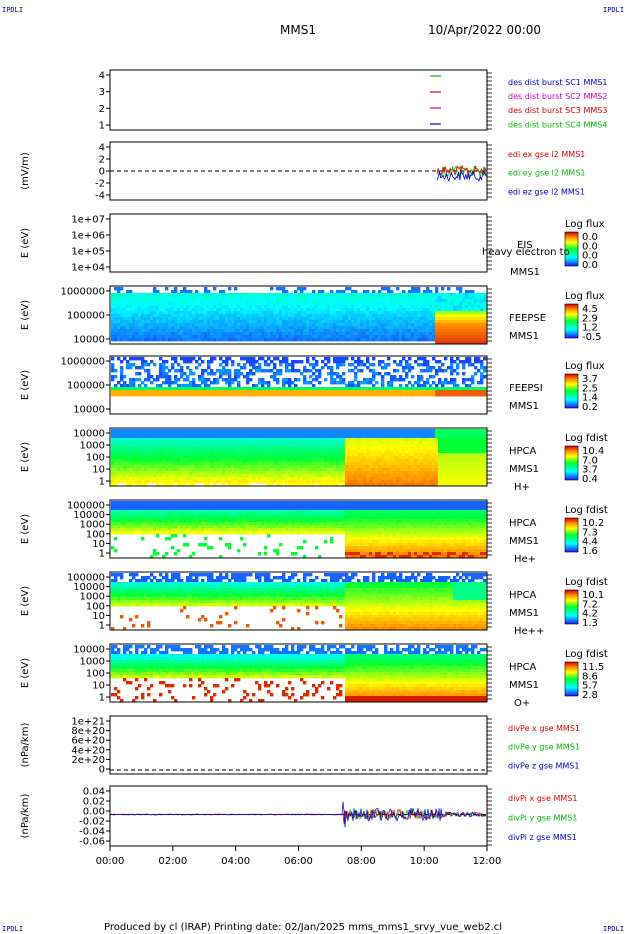  What do you see at coordinates (585, 296) in the screenshot?
I see `colorbar-title: Log flux` at bounding box center [585, 296].